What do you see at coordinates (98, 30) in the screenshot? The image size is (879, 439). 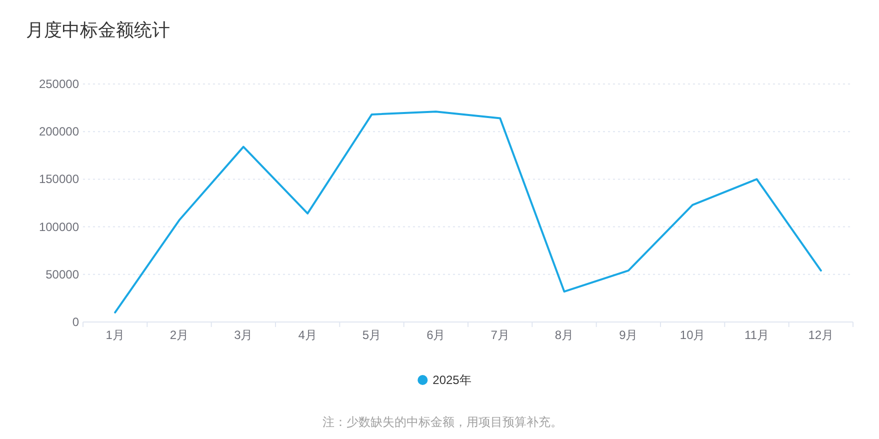 I see `title: 月度中标金额统计` at bounding box center [98, 30].